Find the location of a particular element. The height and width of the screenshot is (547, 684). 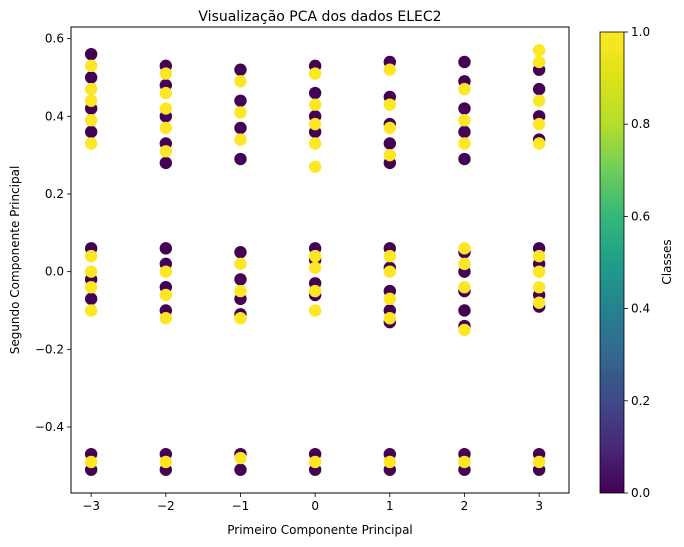

x-tick-label: 0 is located at coordinates (315, 506).